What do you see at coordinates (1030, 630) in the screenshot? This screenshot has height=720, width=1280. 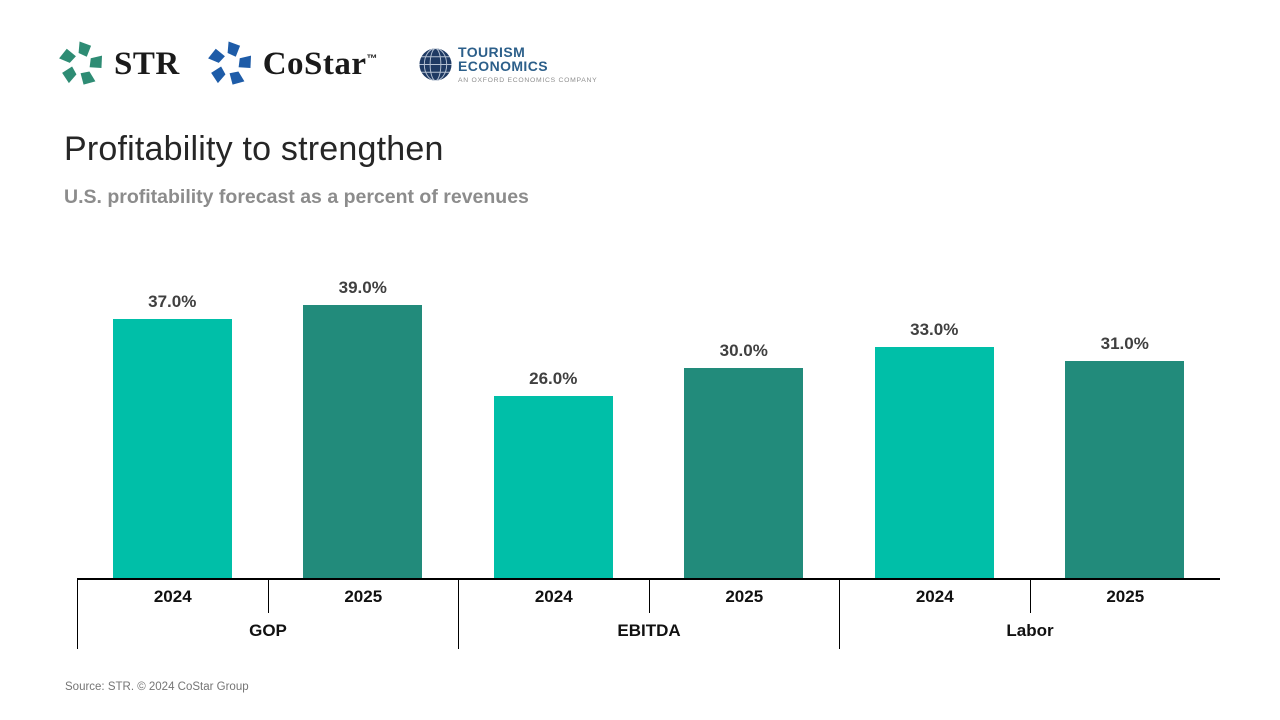 I see `axis-category-labor: Labor` at bounding box center [1030, 630].